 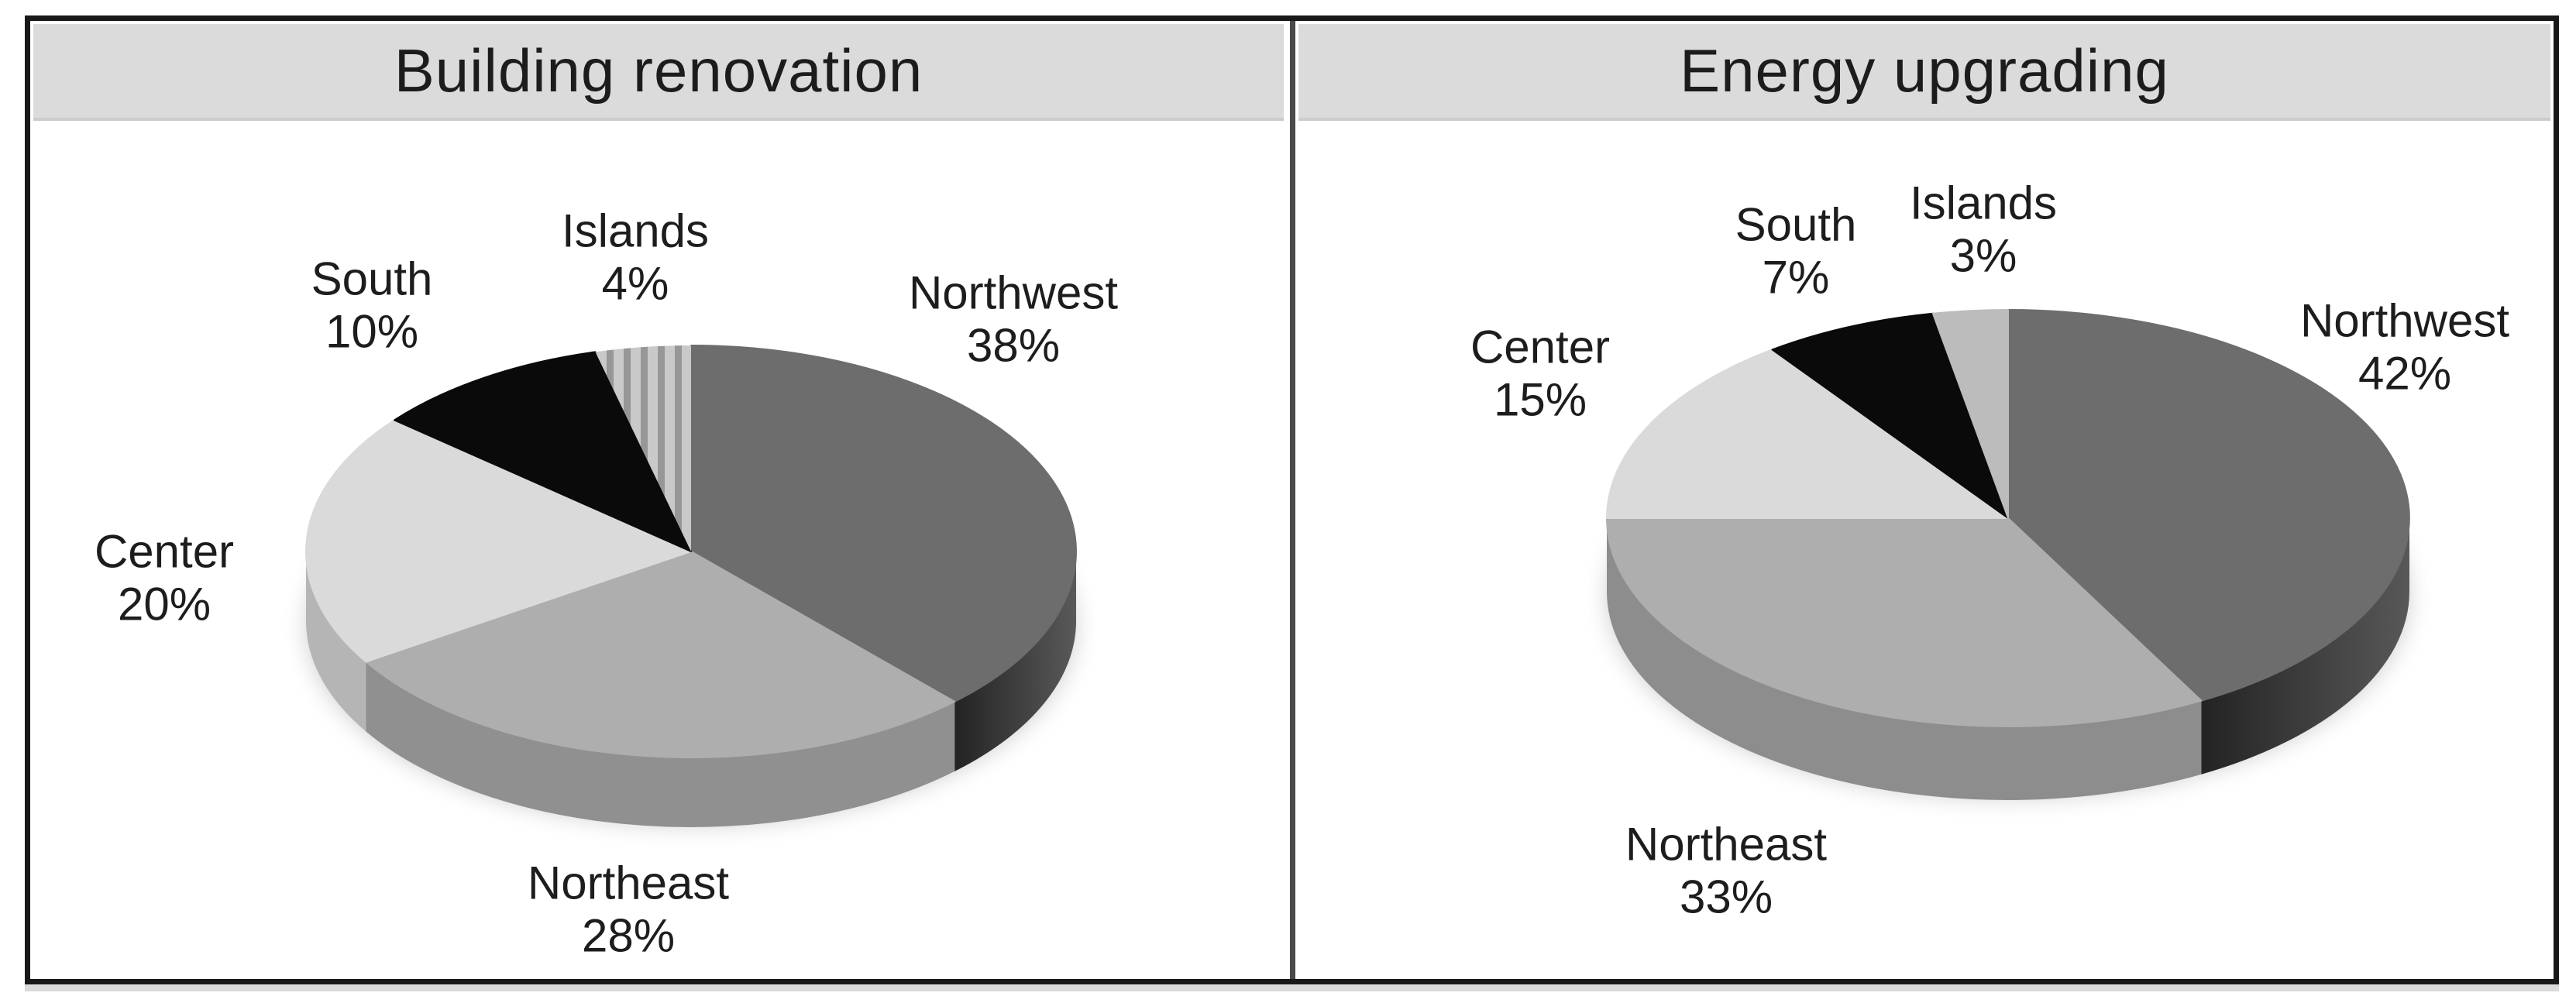 I want to click on panel-titlebar-building-renovation: Building renovation, so click(x=658, y=72).